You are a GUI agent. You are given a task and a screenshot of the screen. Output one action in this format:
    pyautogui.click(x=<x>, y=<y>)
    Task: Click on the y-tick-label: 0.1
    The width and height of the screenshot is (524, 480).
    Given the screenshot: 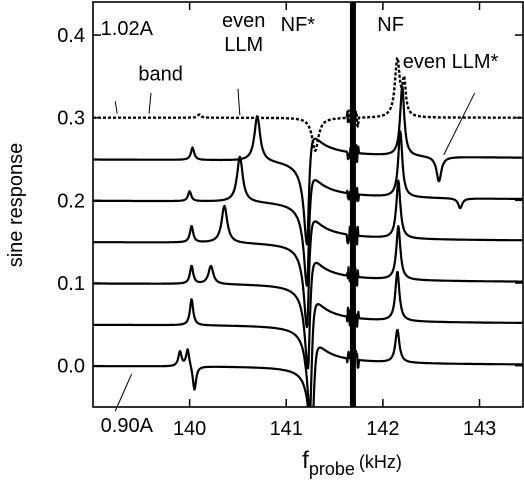 What is the action you would take?
    pyautogui.click(x=71, y=284)
    